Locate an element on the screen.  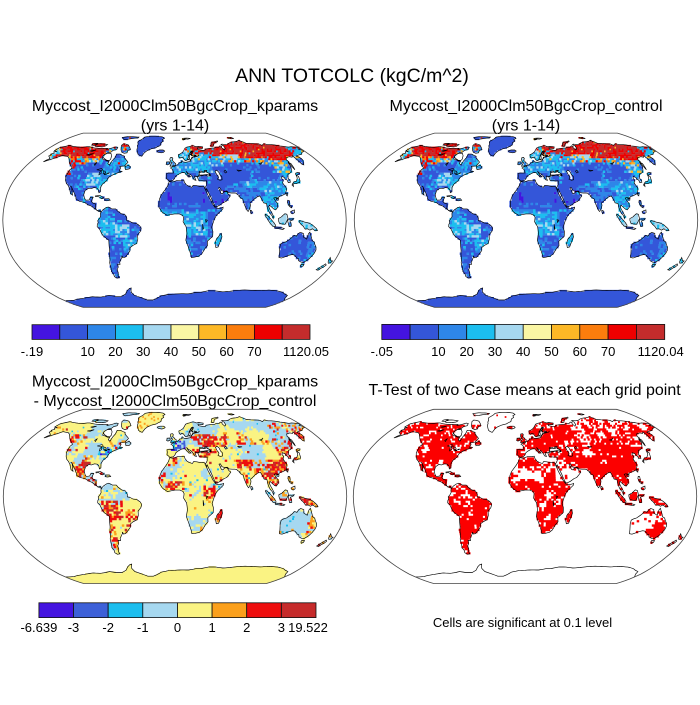
svg-text: 1120.05 is located at coordinates (306, 351).